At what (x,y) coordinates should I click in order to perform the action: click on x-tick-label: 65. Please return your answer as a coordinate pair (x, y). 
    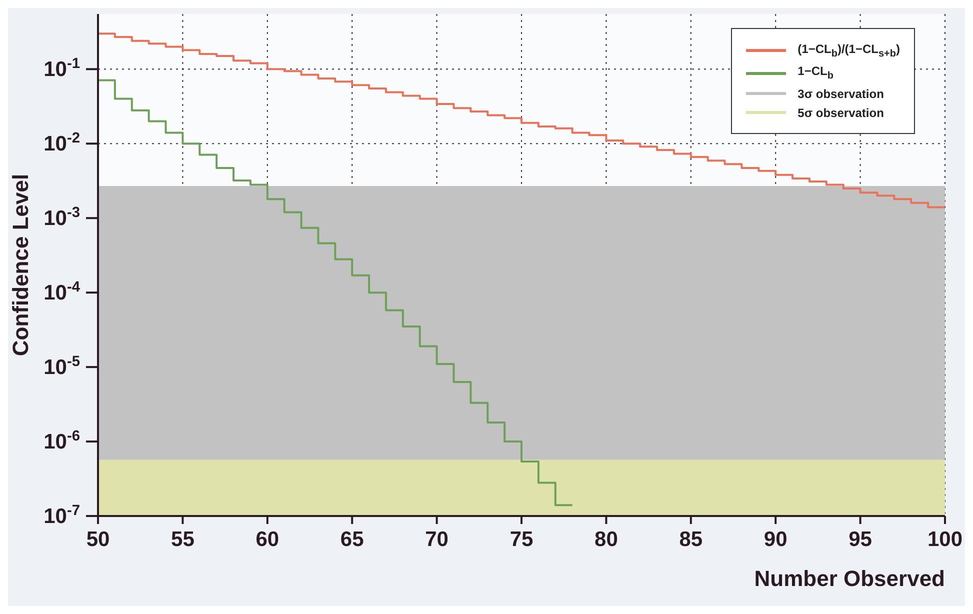
    Looking at the image, I should click on (352, 539).